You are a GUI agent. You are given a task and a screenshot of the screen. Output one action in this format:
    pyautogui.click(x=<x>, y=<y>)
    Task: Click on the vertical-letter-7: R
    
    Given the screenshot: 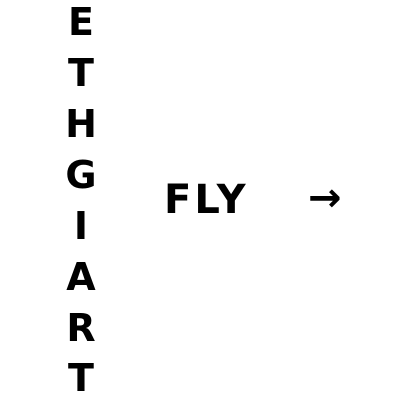 What is the action you would take?
    pyautogui.click(x=81, y=328)
    